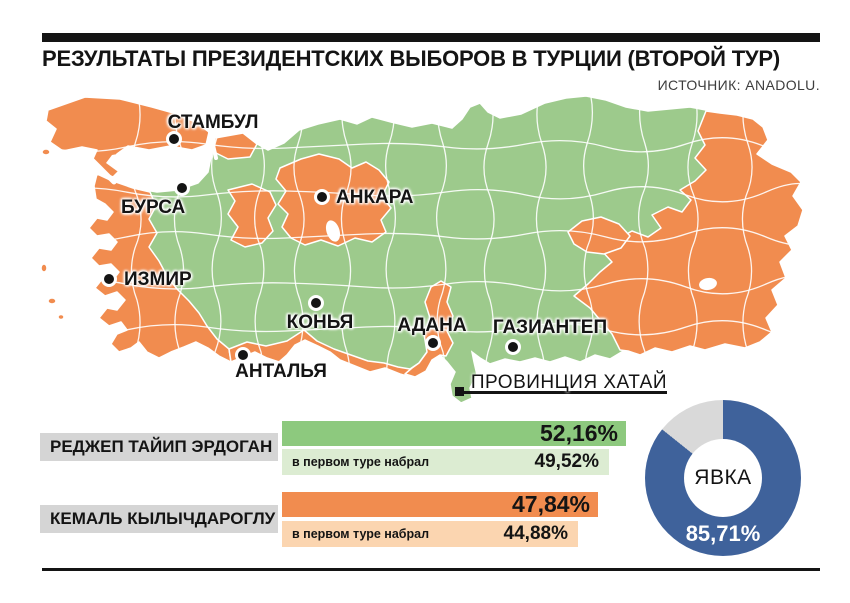  Describe the element at coordinates (109, 279) in the screenshot. I see `izmir-dot` at that location.